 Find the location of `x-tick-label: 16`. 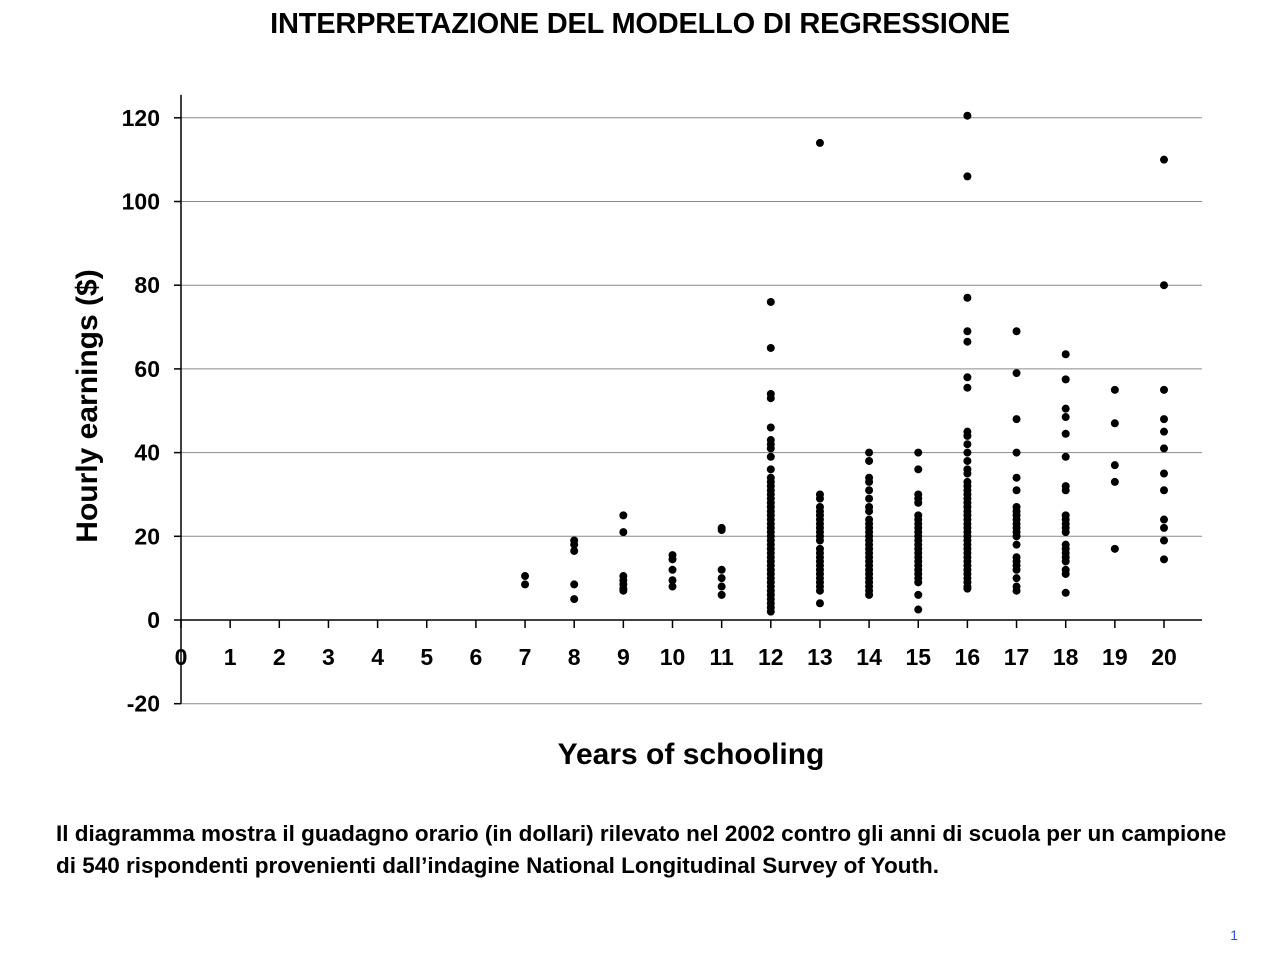

x-tick-label: 16 is located at coordinates (968, 657).